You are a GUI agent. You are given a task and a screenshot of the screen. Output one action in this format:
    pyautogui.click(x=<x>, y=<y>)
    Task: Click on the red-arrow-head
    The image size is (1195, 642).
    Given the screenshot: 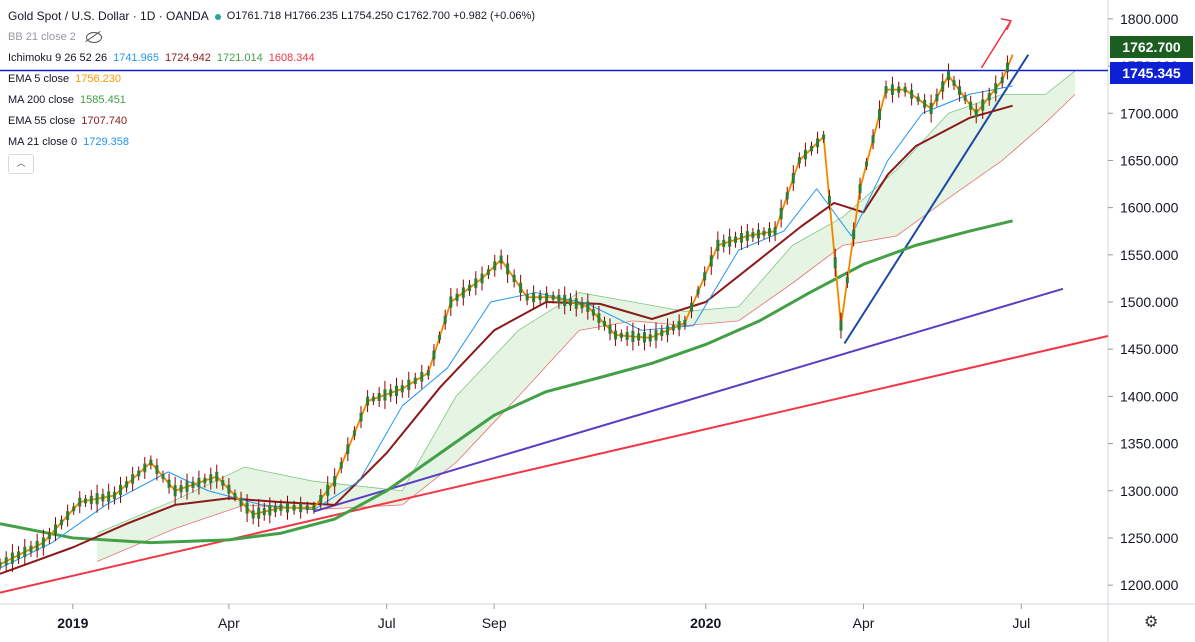 What is the action you would take?
    pyautogui.click(x=1006, y=24)
    